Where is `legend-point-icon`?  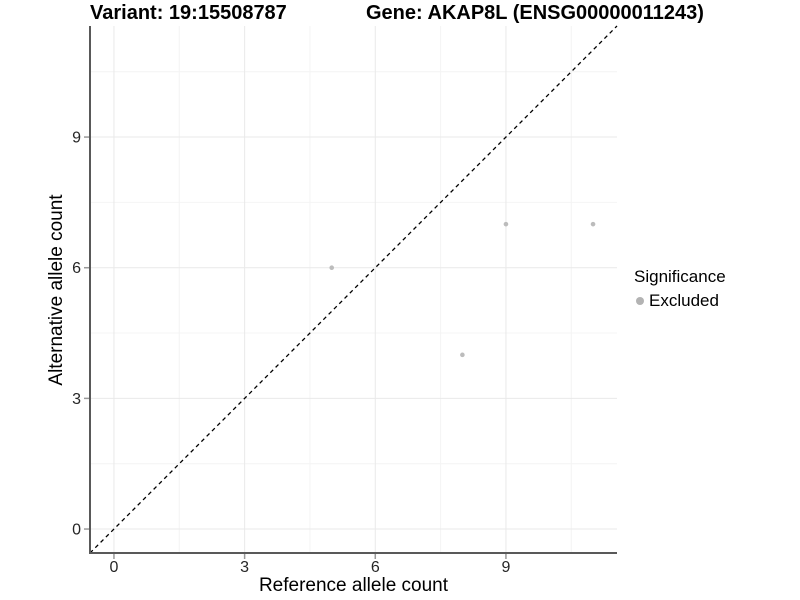 legend-point-icon is located at coordinates (640, 300).